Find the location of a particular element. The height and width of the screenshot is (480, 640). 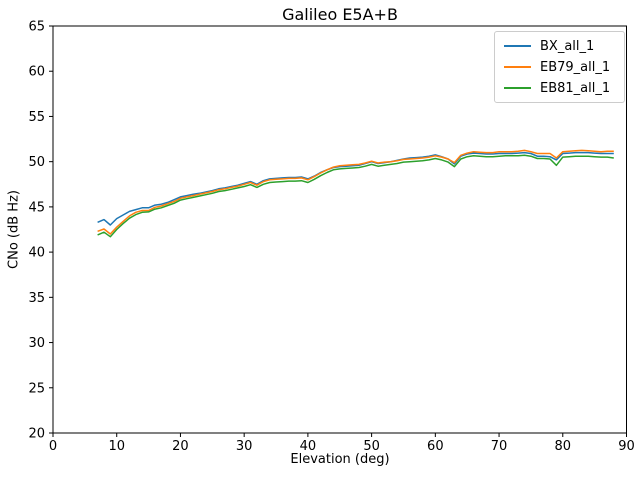

x-tick-label: 10 is located at coordinates (116, 446).